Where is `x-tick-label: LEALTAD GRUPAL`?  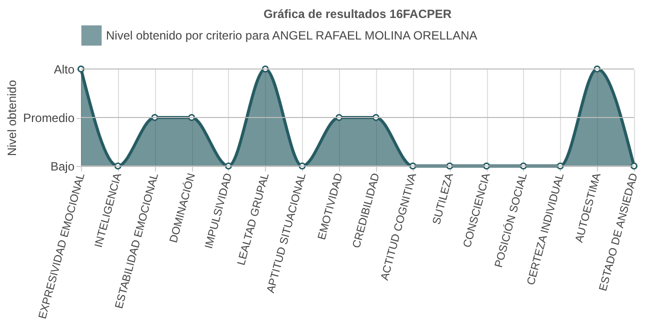 x-tick-label: LEALTAD GRUPAL is located at coordinates (254, 219).